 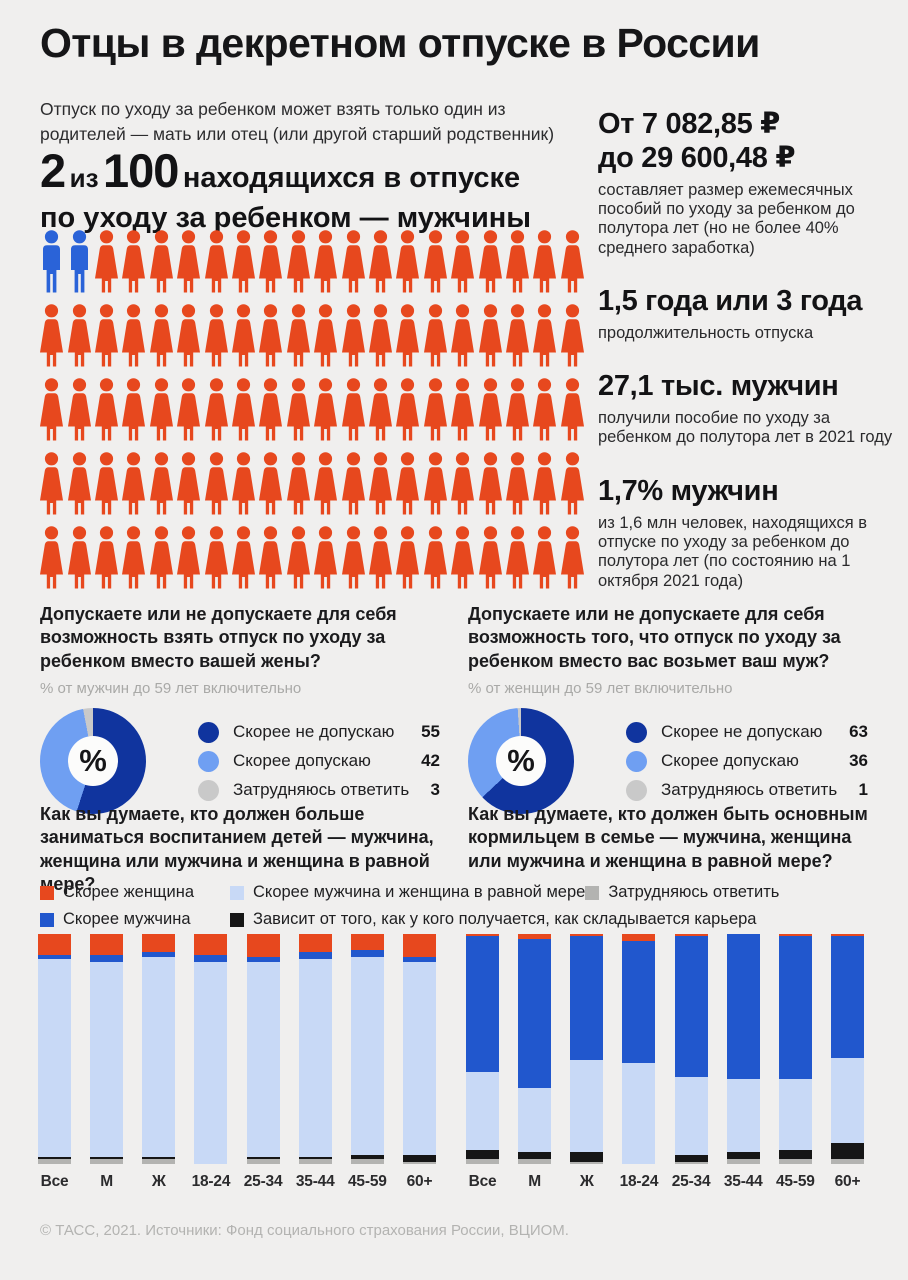 I want to click on bar-chart-breadwinner: Все М Ж 18-24 25-34, so click(x=665, y=1062).